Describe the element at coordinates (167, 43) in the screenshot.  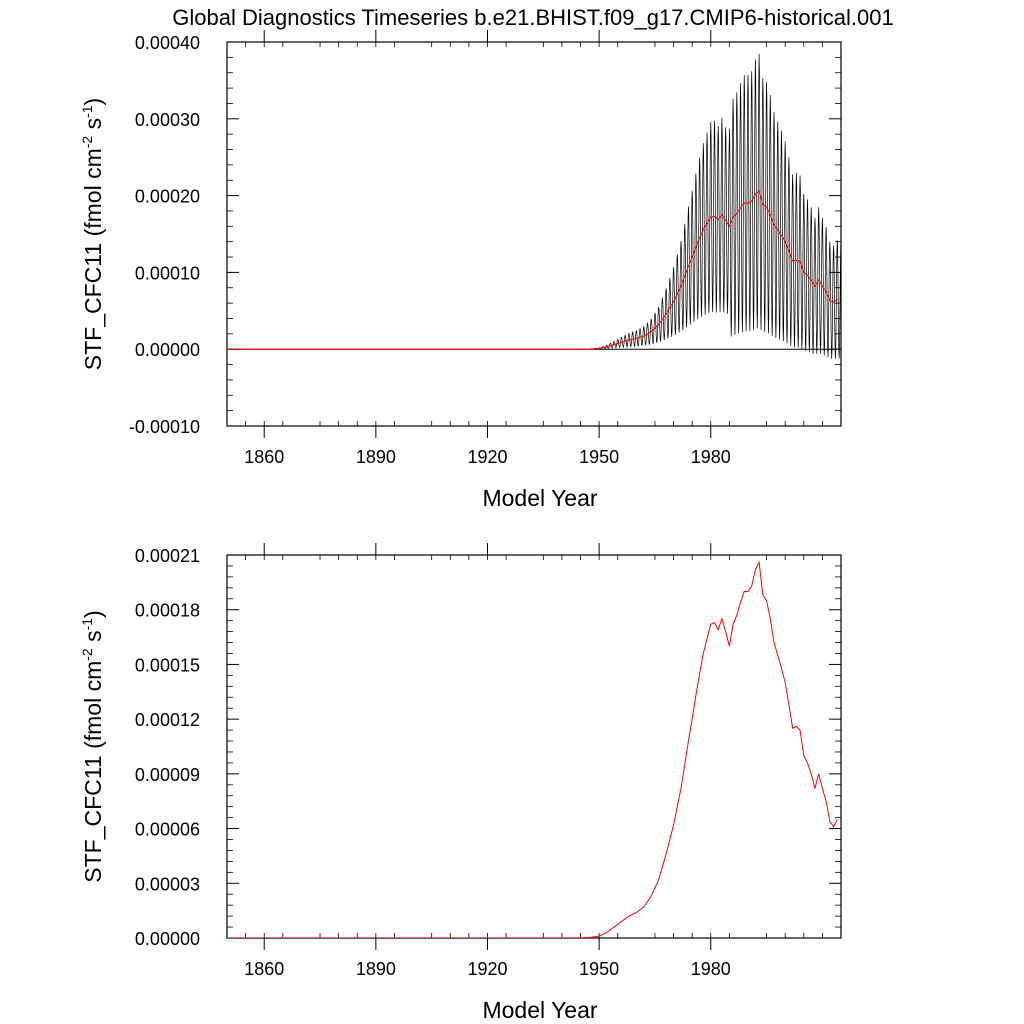
I see `y-tick-label: 0.00040` at that location.